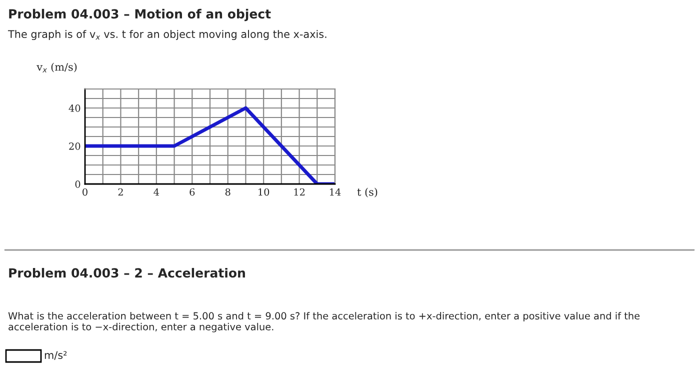  What do you see at coordinates (167, 35) in the screenshot?
I see `chart-subtitle: The graph is of v$_{x}$ vs. t for an object moving along the x-axis.` at bounding box center [167, 35].